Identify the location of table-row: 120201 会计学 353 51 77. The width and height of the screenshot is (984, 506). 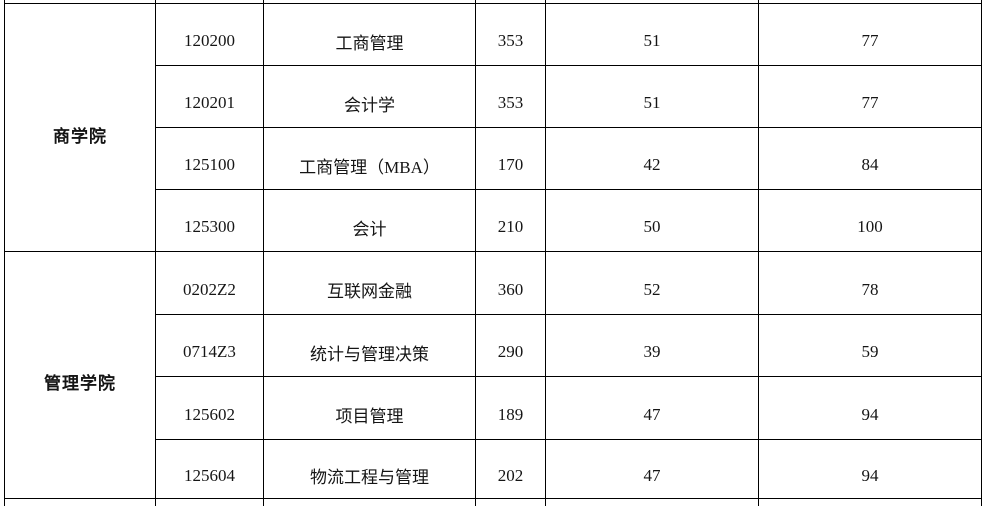
(493, 96).